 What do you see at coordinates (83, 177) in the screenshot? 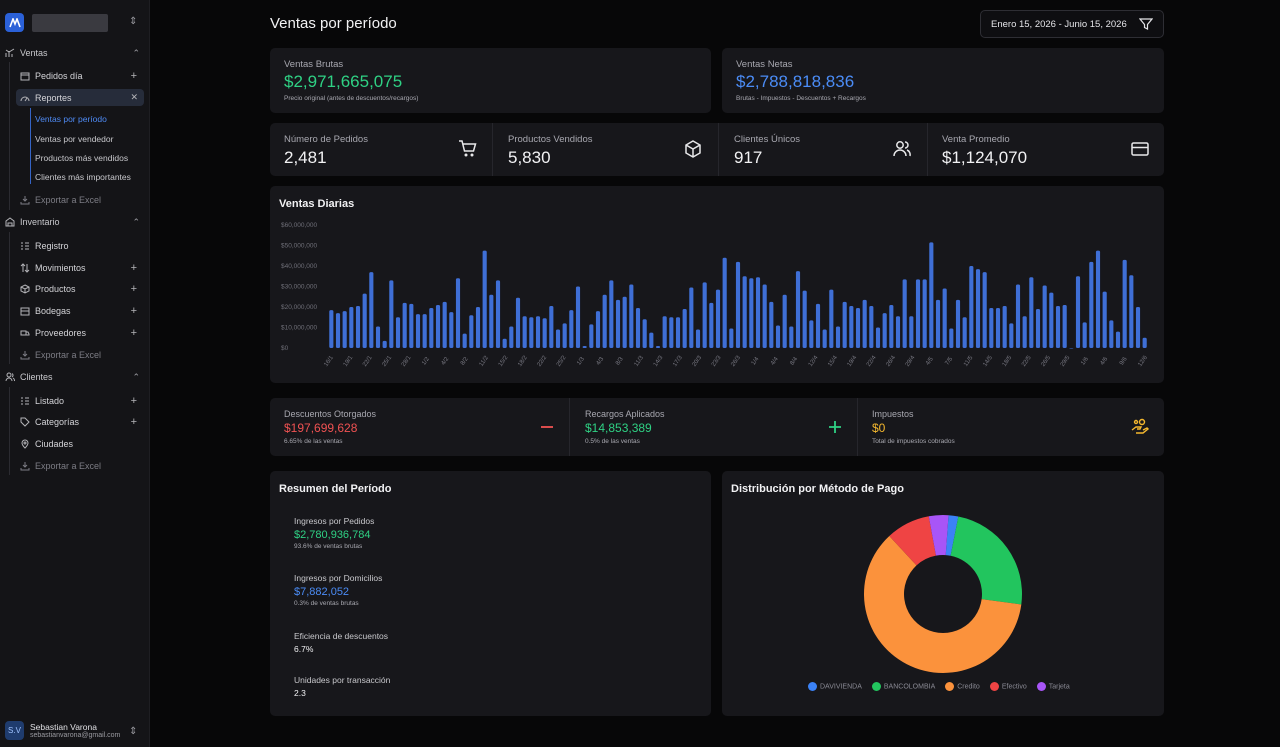
I see `sidebar-subitem-clientes-importantes: Clientes más importantes` at bounding box center [83, 177].